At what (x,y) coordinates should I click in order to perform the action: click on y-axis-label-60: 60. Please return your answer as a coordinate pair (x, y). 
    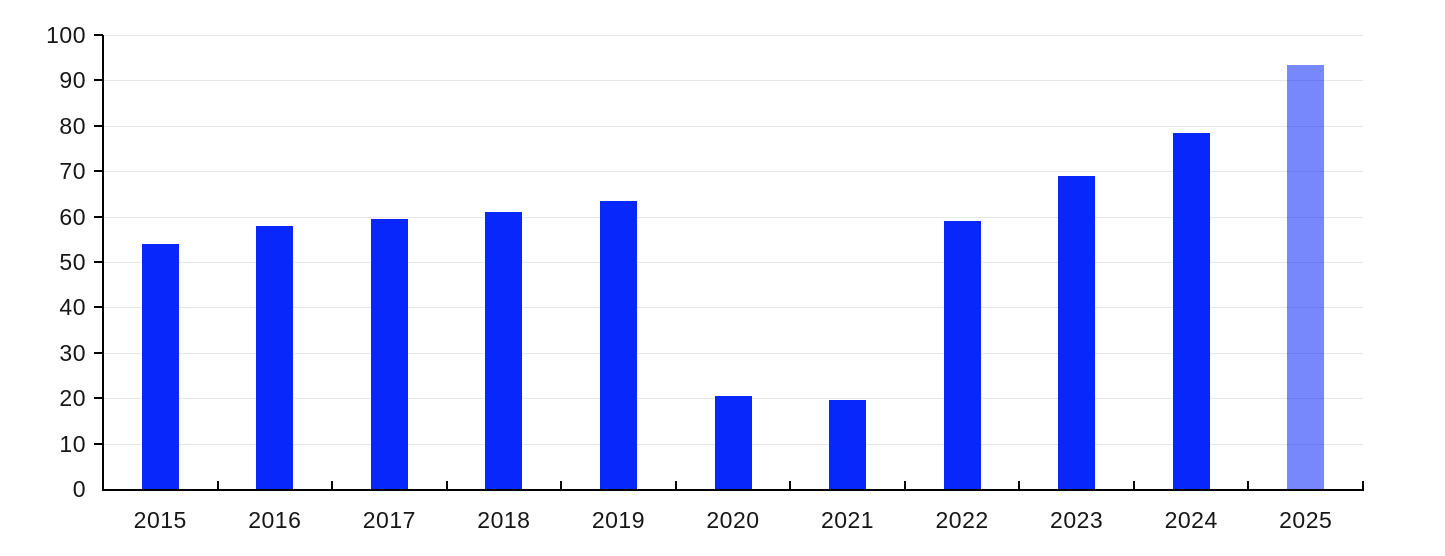
    Looking at the image, I should click on (72, 216).